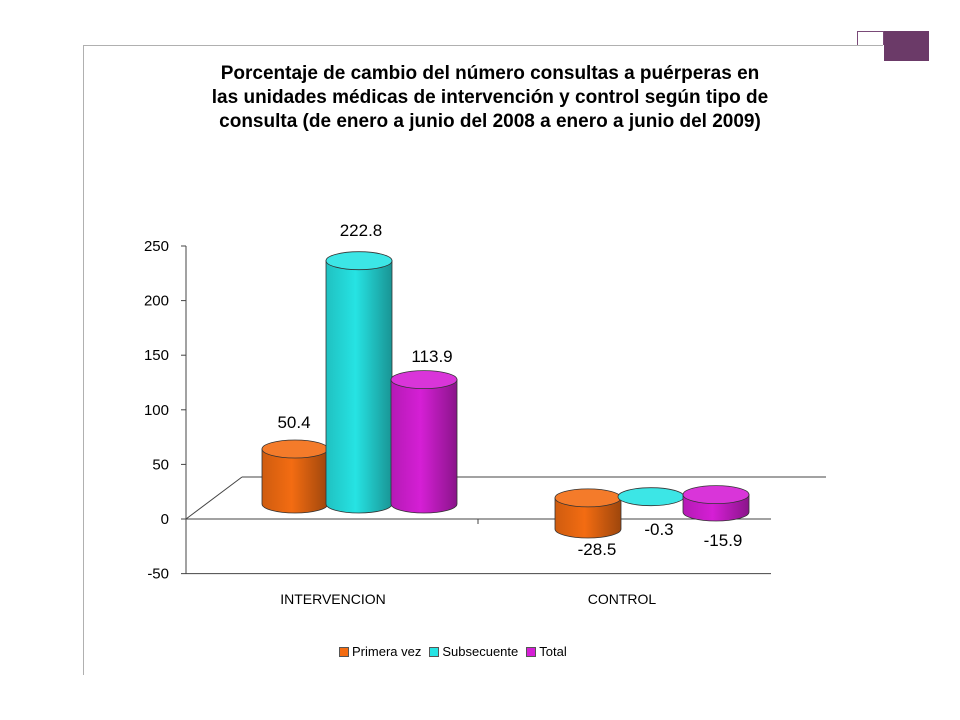 The image size is (960, 720). Describe the element at coordinates (622, 599) in the screenshot. I see `x-category-label: CONTROL` at that location.